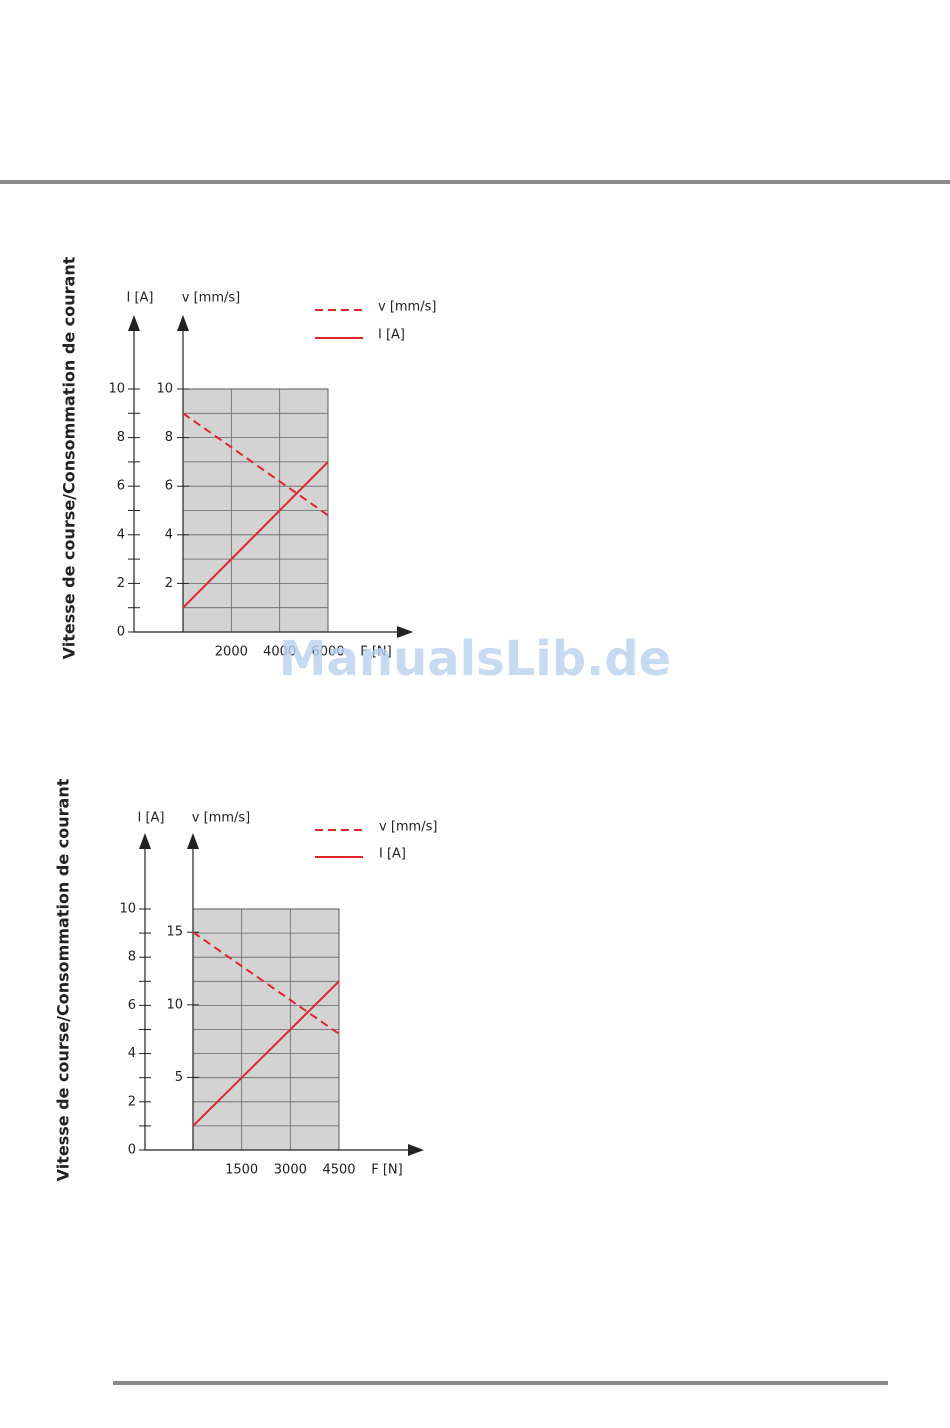 This screenshot has width=950, height=1428. I want to click on x-tick-label: 1500, so click(241, 1170).